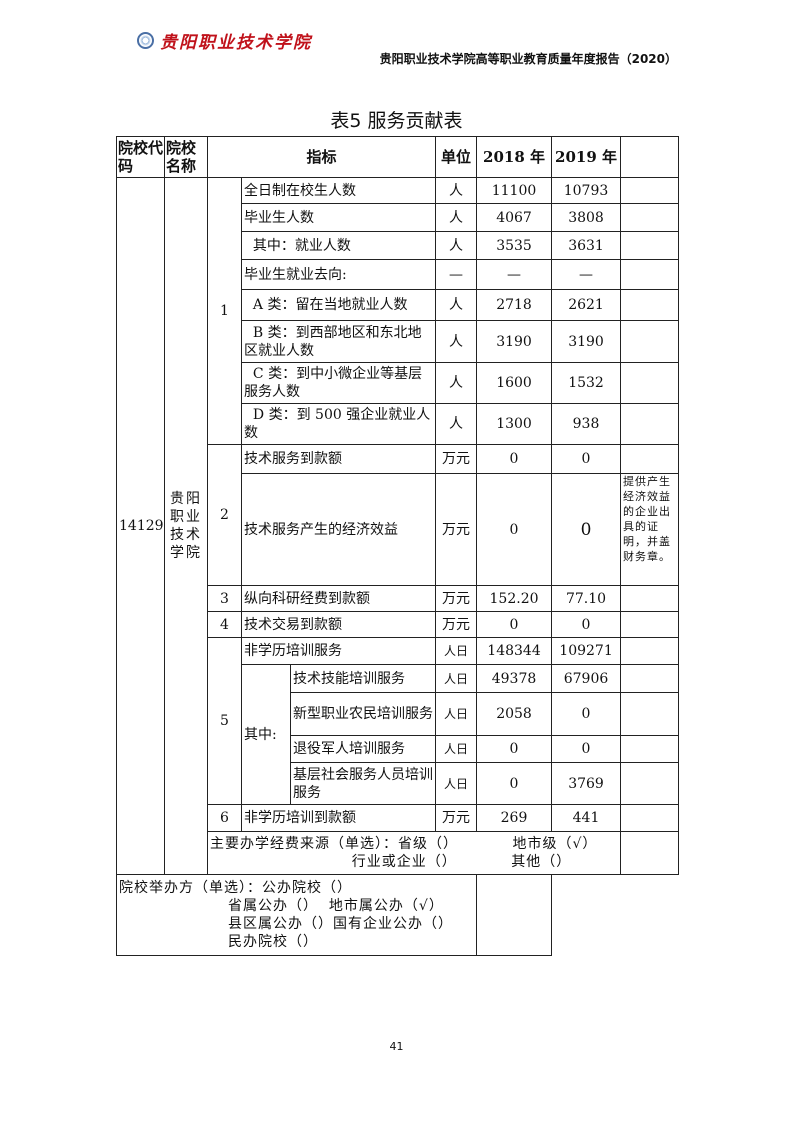 The width and height of the screenshot is (793, 1122). I want to click on value-2019: 1532, so click(586, 383).